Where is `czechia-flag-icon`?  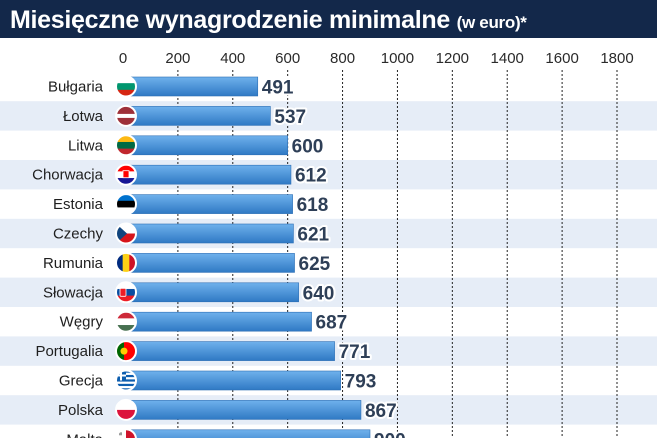
czechia-flag-icon is located at coordinates (126, 233).